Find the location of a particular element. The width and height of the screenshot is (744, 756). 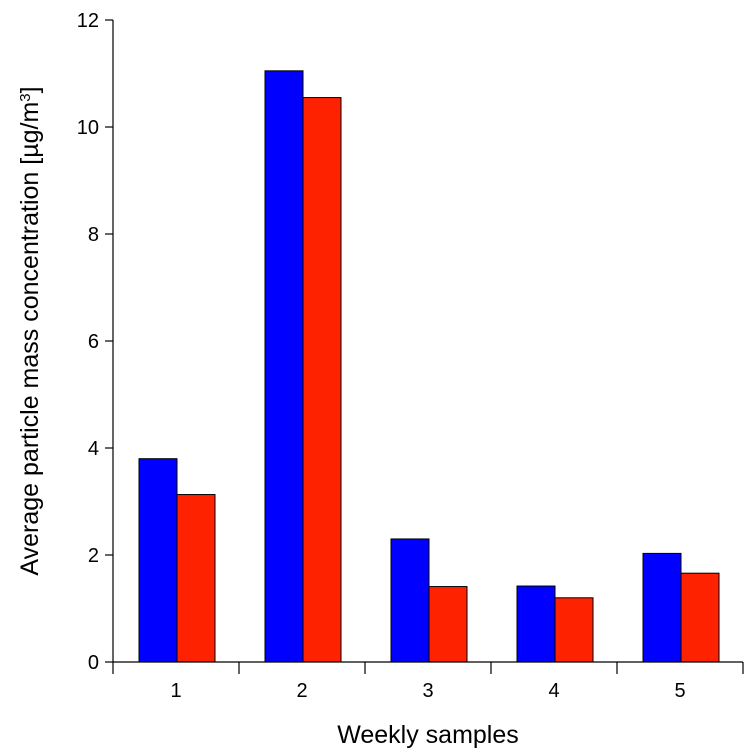

y-axis-title-close: ] is located at coordinates (30, 89).